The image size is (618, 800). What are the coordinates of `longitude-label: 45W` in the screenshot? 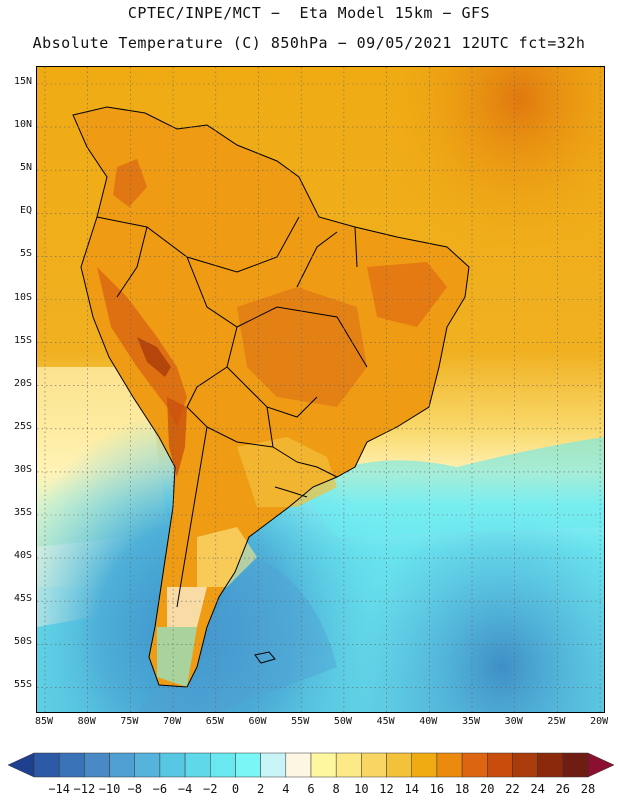 It's located at (385, 721).